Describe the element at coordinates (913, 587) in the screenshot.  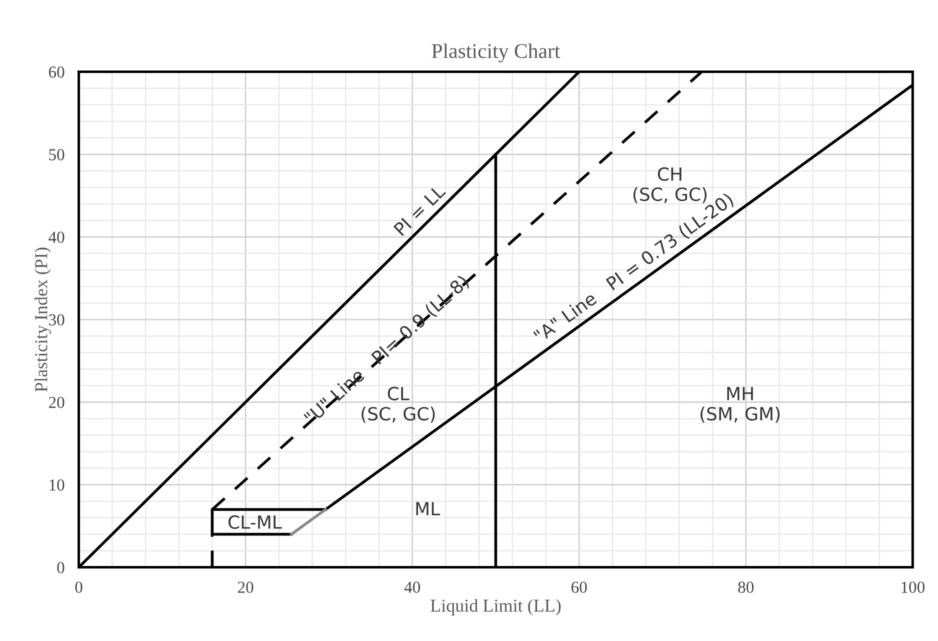
I see `x-tick-label: 100` at that location.